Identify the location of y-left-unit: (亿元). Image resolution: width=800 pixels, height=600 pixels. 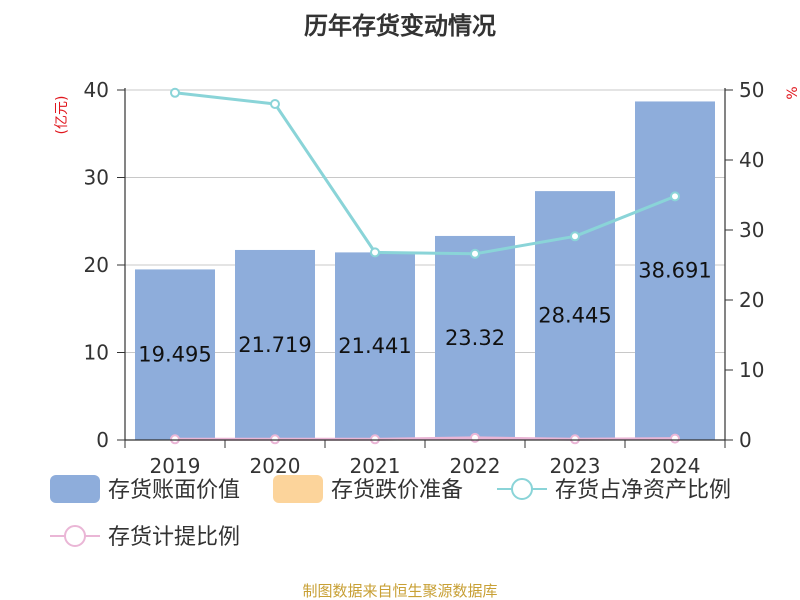
(62, 115).